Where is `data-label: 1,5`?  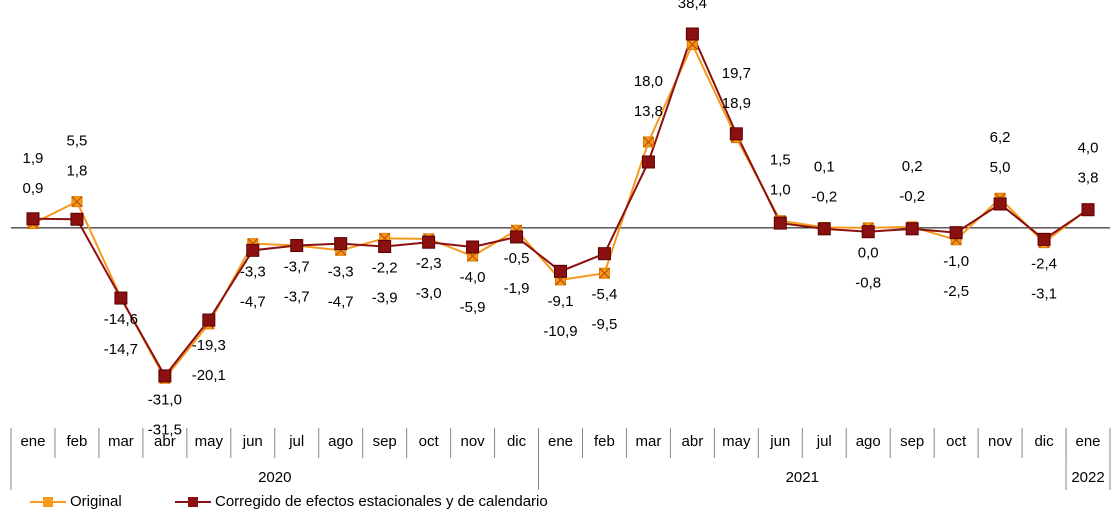
data-label: 1,5 is located at coordinates (780, 160).